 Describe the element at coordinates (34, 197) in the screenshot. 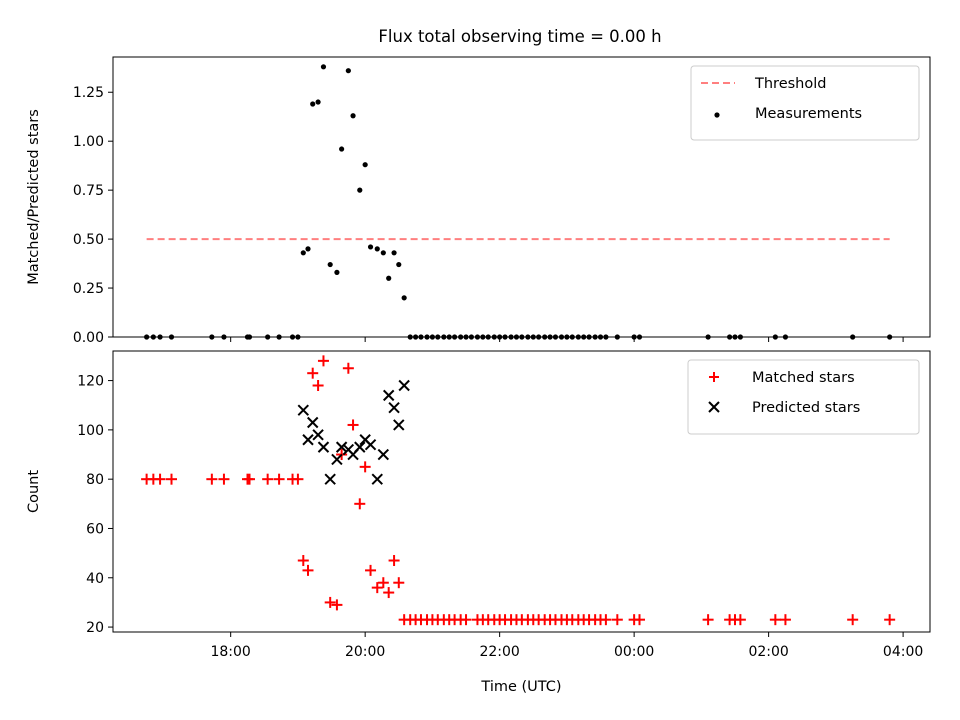

I see `y-axis-label: Matched/Predicted stars` at that location.